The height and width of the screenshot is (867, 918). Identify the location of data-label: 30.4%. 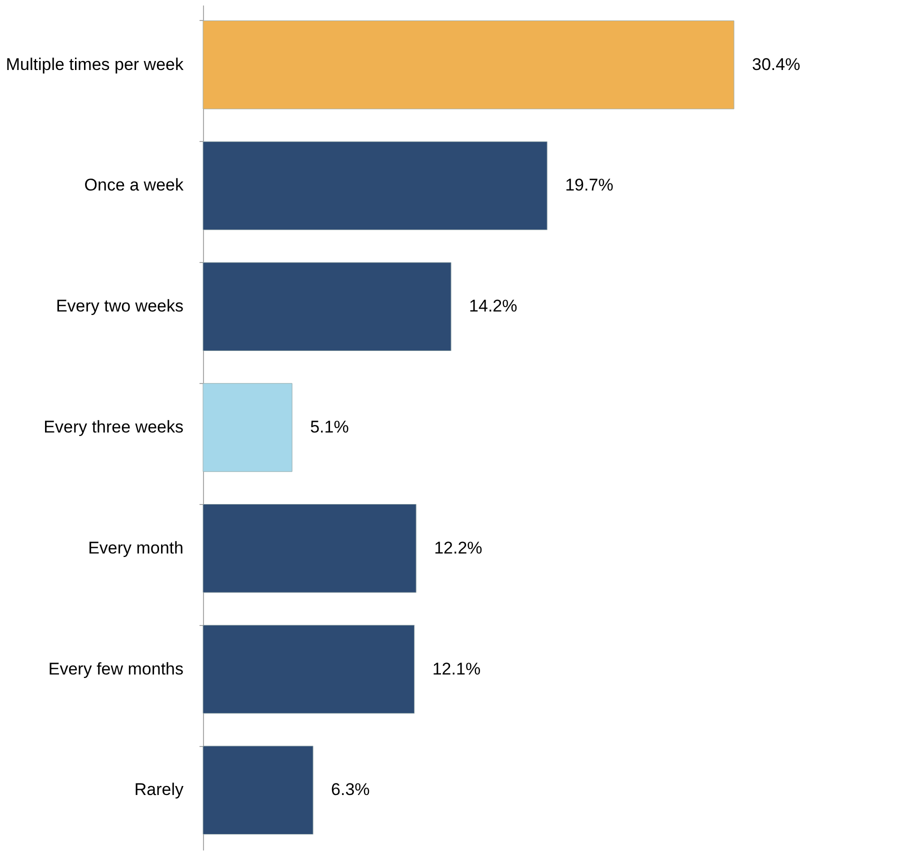
(776, 64).